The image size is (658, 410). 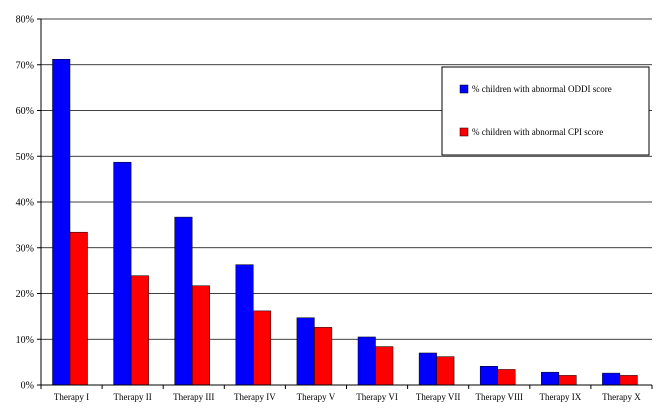 What do you see at coordinates (537, 132) in the screenshot?
I see `legend-label-cpi: % children with abnormal CPI score` at bounding box center [537, 132].